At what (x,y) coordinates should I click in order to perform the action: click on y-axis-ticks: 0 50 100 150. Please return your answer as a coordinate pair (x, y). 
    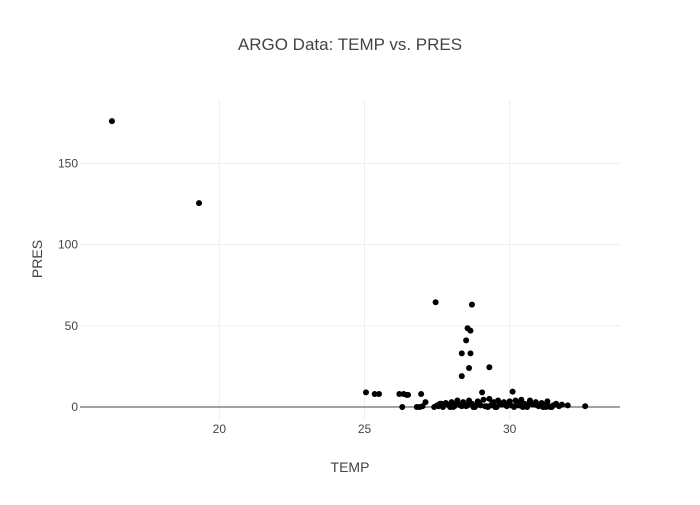
    Looking at the image, I should click on (68, 285).